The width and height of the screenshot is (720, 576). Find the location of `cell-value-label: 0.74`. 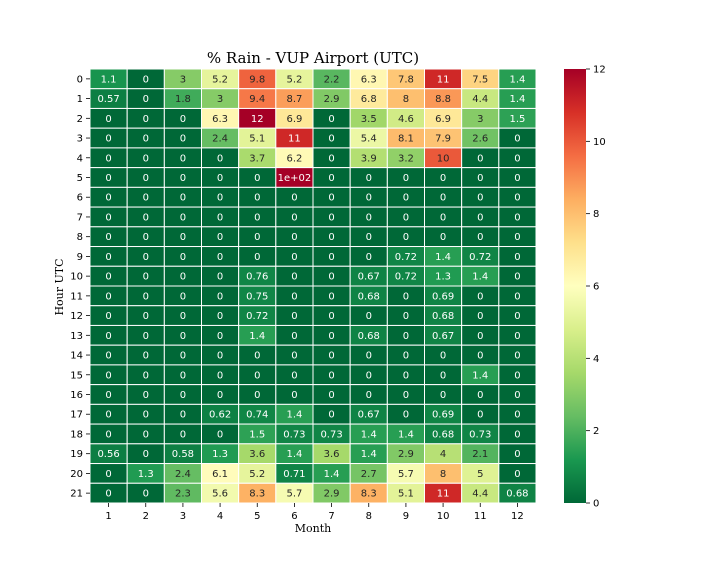

cell-value-label: 0.74 is located at coordinates (257, 415).